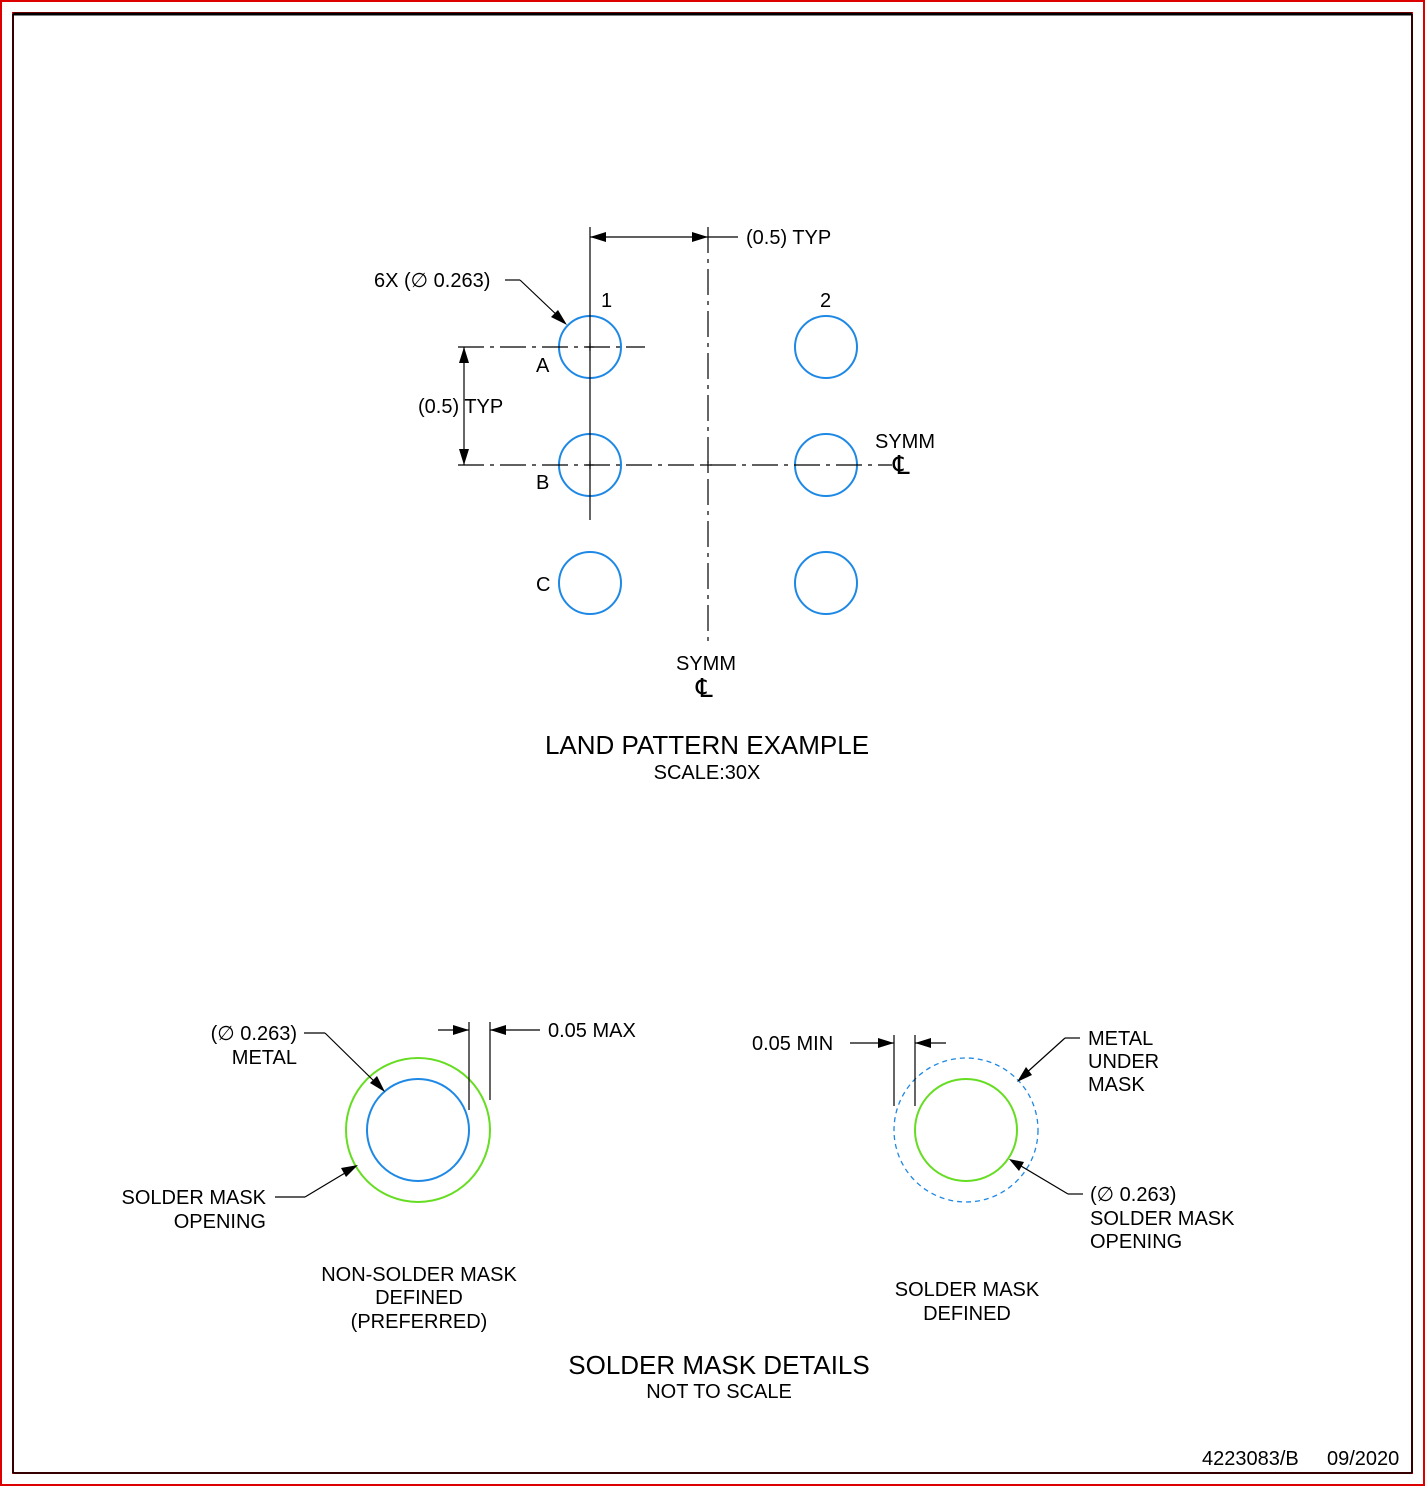  Describe the element at coordinates (1133, 1195) in the screenshot. I see `smd-opening-label-1: (∅ 0.263)` at that location.